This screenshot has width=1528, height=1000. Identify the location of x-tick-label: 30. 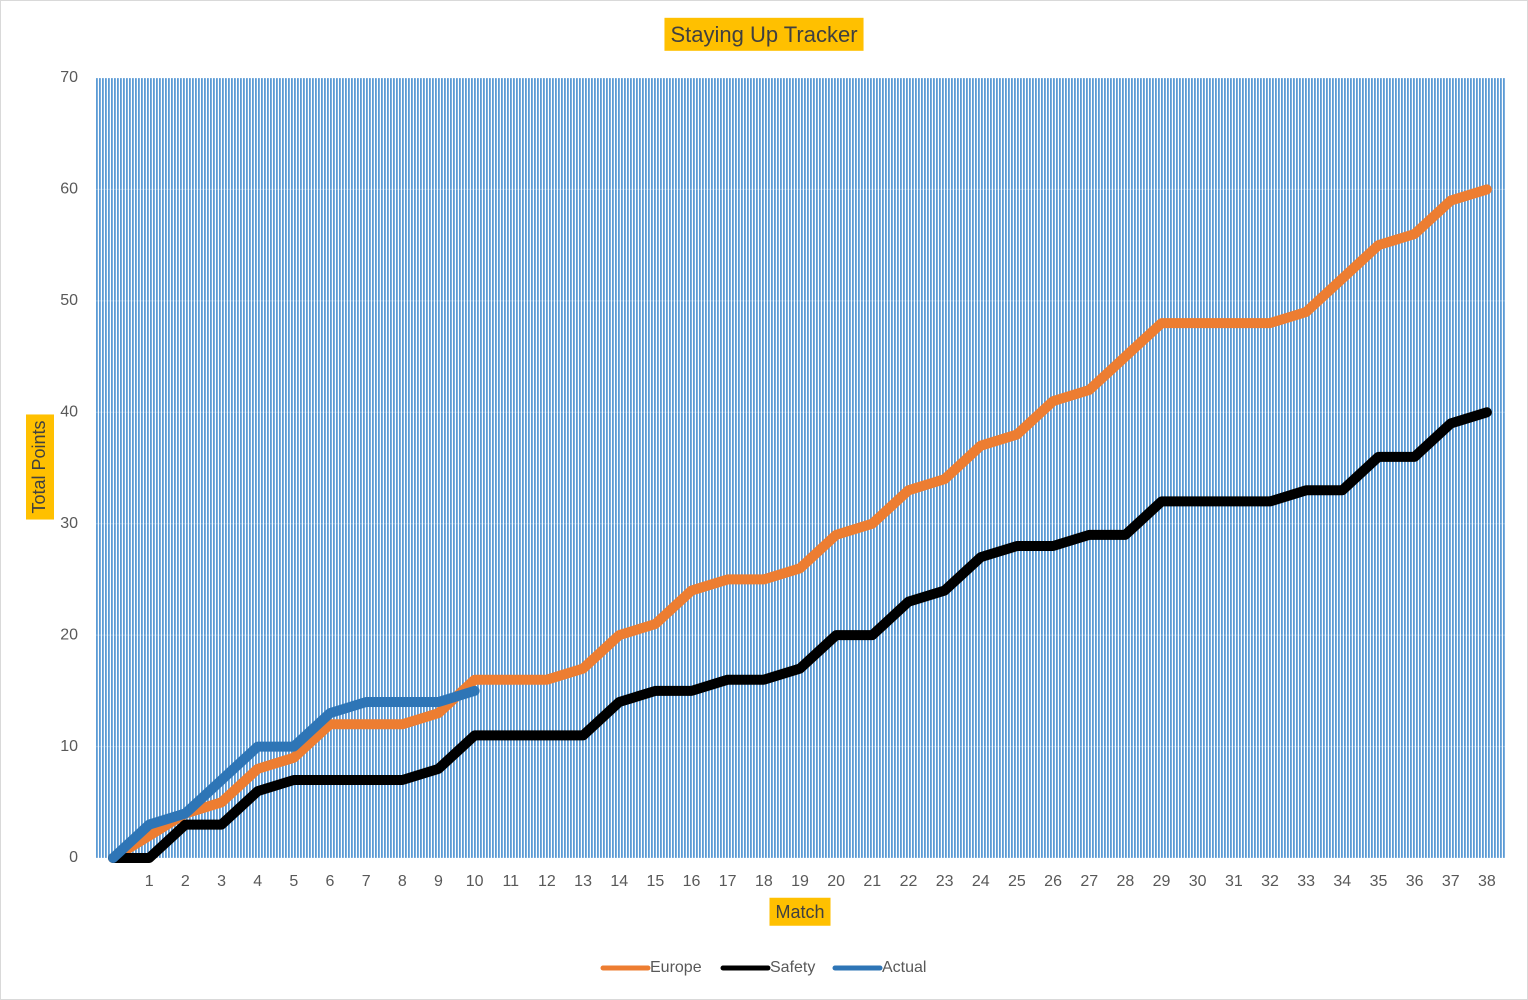
(1198, 881).